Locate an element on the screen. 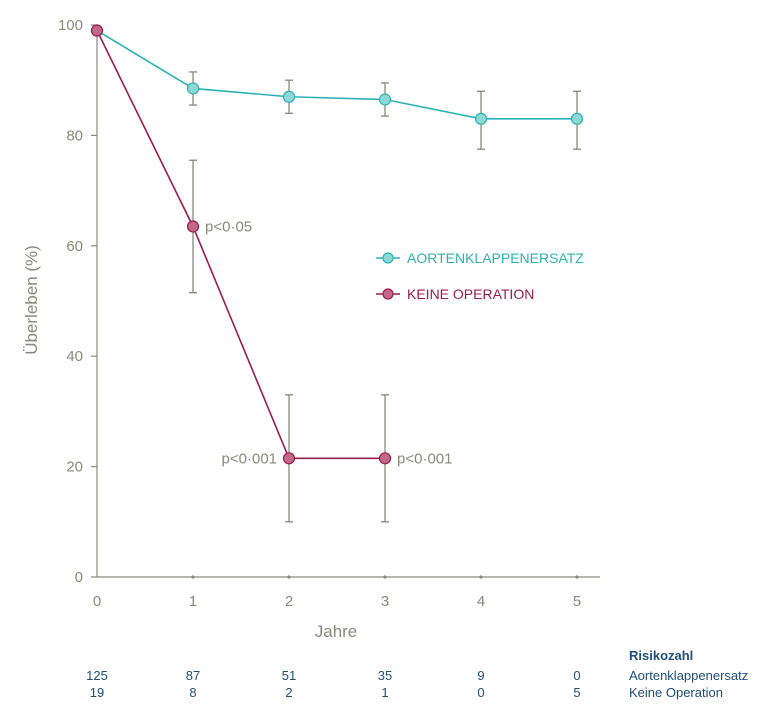  aortenklappenersatz-line is located at coordinates (336, 74).